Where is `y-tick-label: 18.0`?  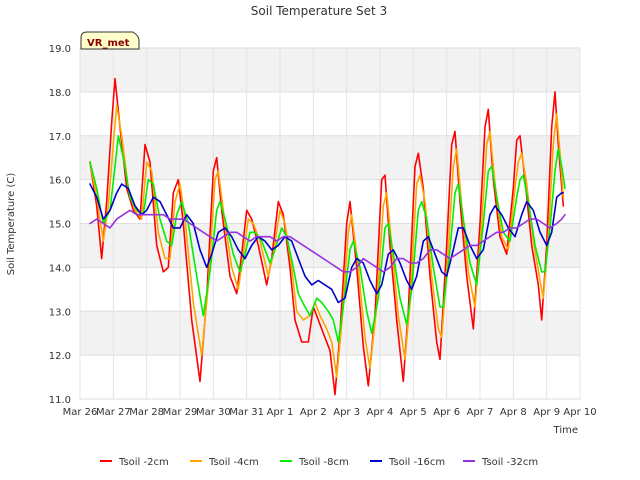 y-tick-label: 18.0 is located at coordinates (60, 93).